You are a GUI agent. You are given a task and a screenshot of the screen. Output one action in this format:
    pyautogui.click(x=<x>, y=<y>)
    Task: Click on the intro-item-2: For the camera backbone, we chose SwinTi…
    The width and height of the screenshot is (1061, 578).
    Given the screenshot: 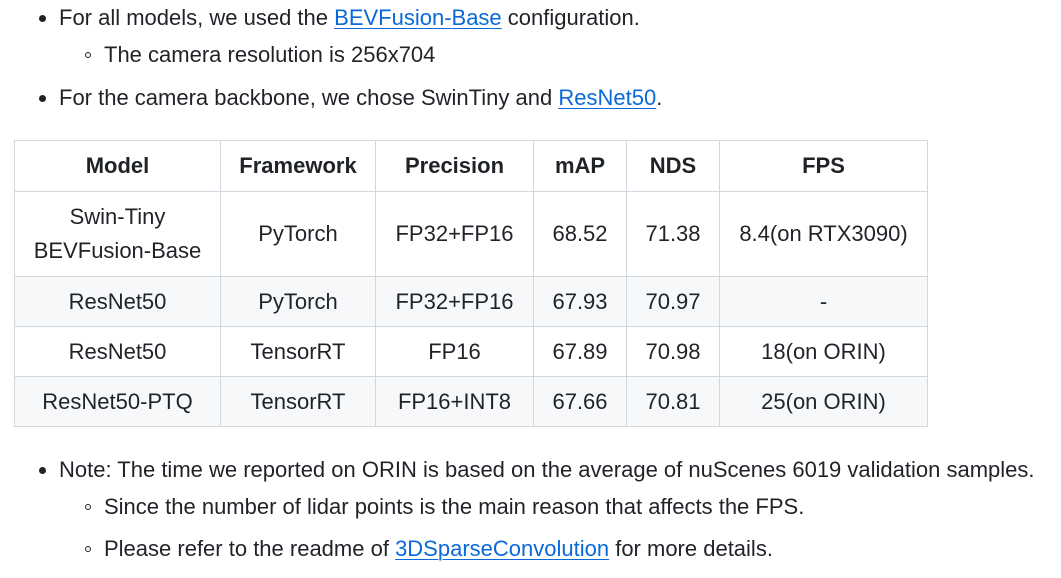 What is the action you would take?
    pyautogui.click(x=360, y=98)
    